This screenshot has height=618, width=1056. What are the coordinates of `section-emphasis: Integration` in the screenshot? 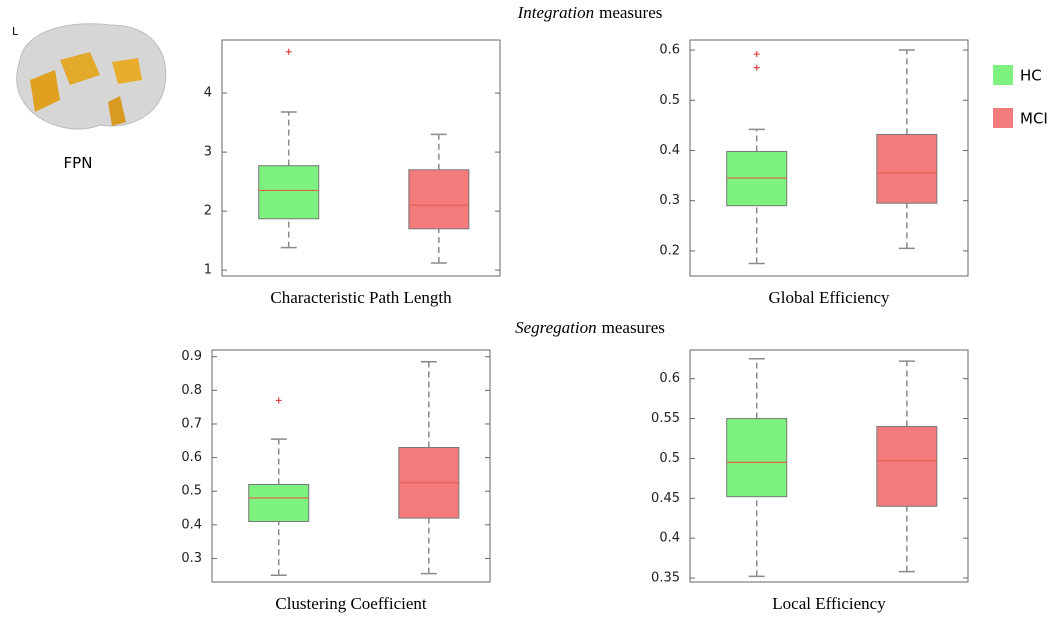 It's located at (556, 12).